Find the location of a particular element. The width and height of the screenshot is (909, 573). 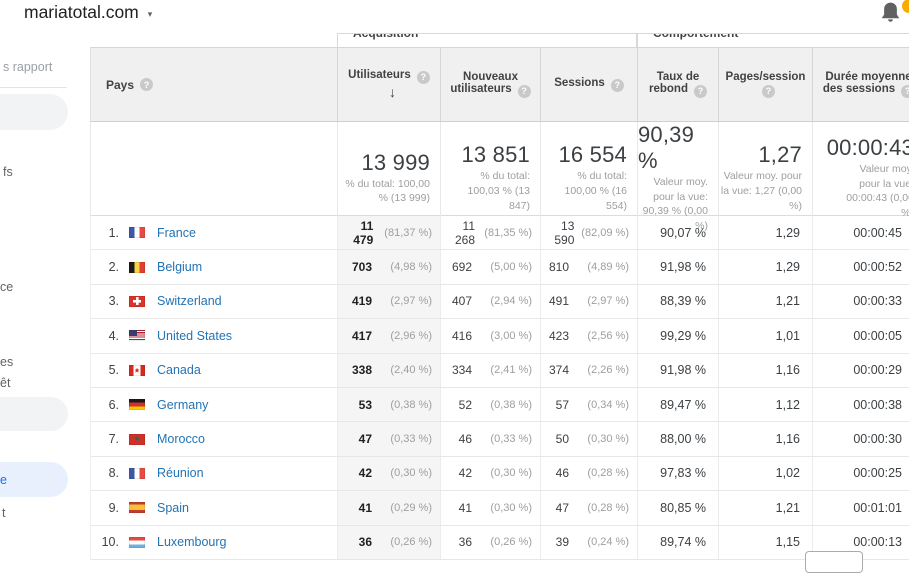

column-header-taux-de-rebond: Taux de rebond? is located at coordinates (678, 84).